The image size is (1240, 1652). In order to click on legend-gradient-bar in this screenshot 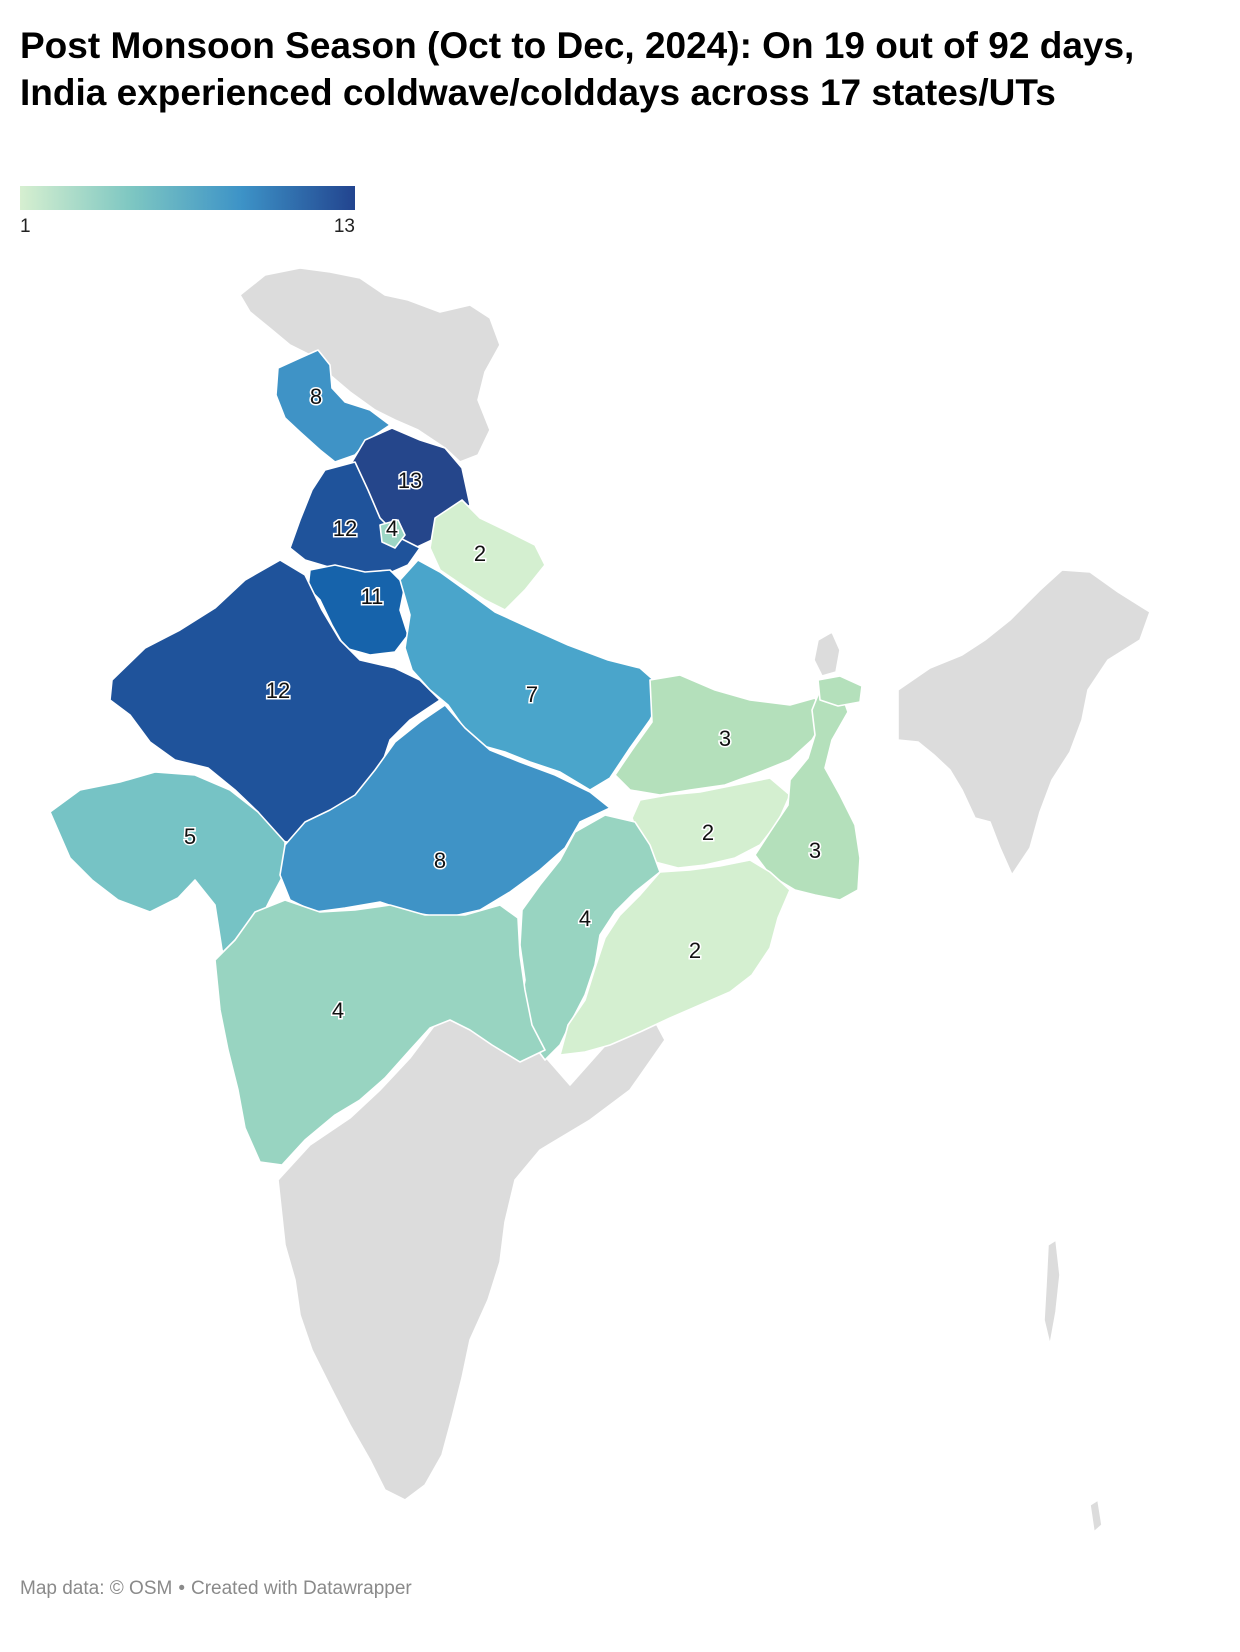, I will do `click(187, 198)`.